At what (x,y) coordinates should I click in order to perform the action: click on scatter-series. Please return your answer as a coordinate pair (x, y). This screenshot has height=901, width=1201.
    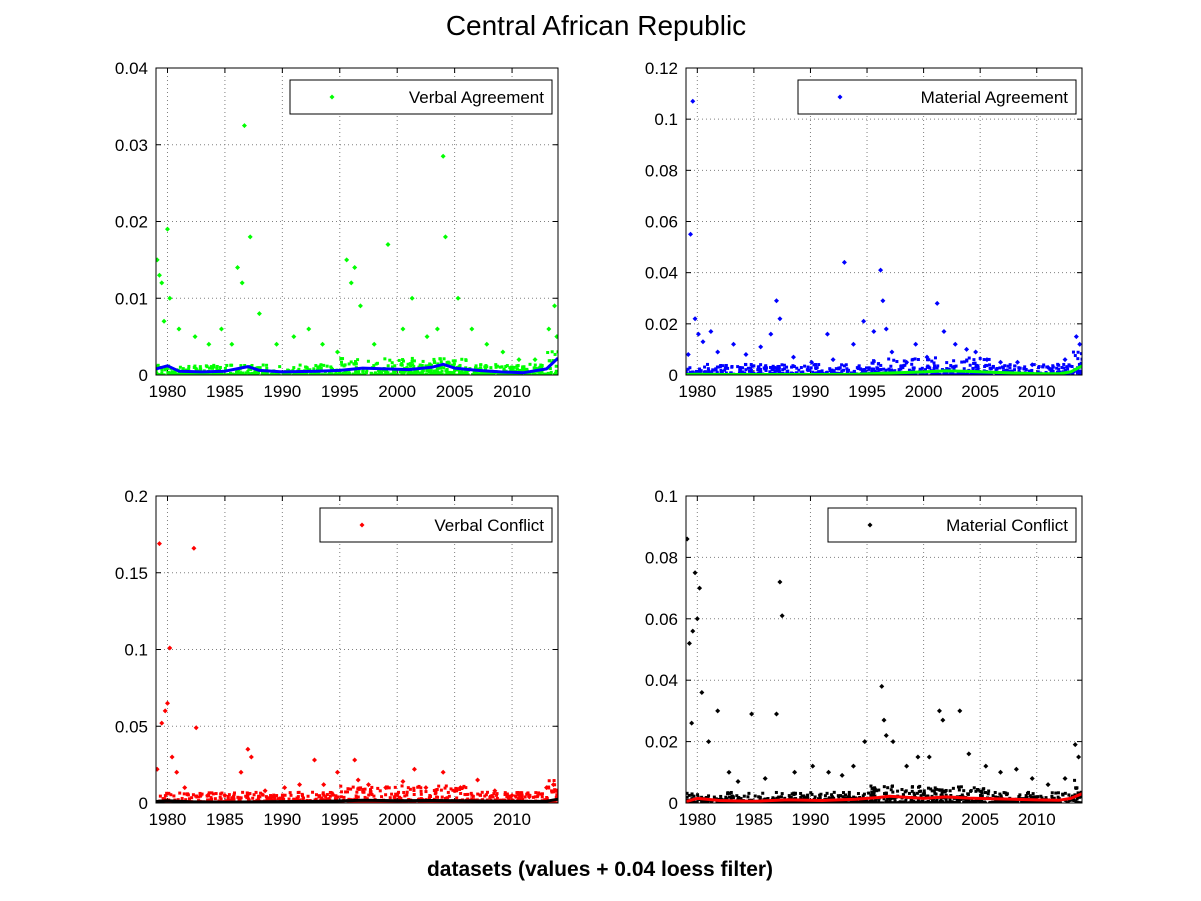
    Looking at the image, I should click on (357, 670).